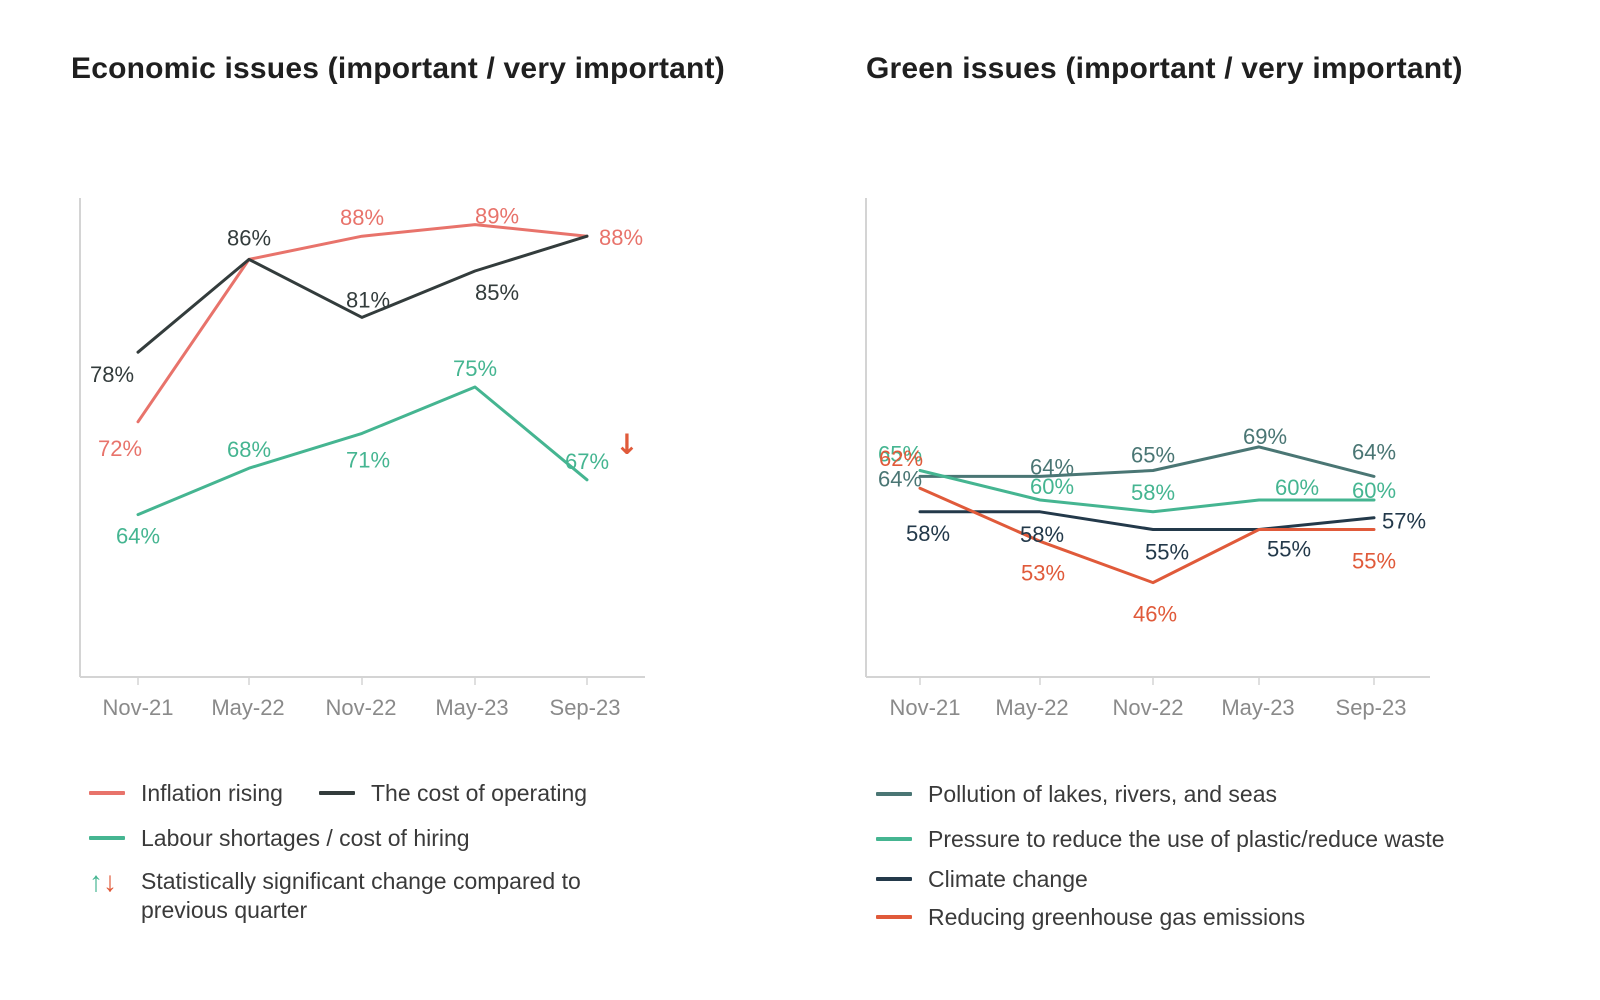 The width and height of the screenshot is (1600, 1000). What do you see at coordinates (894, 839) in the screenshot?
I see `legend-swatch-plastic` at bounding box center [894, 839].